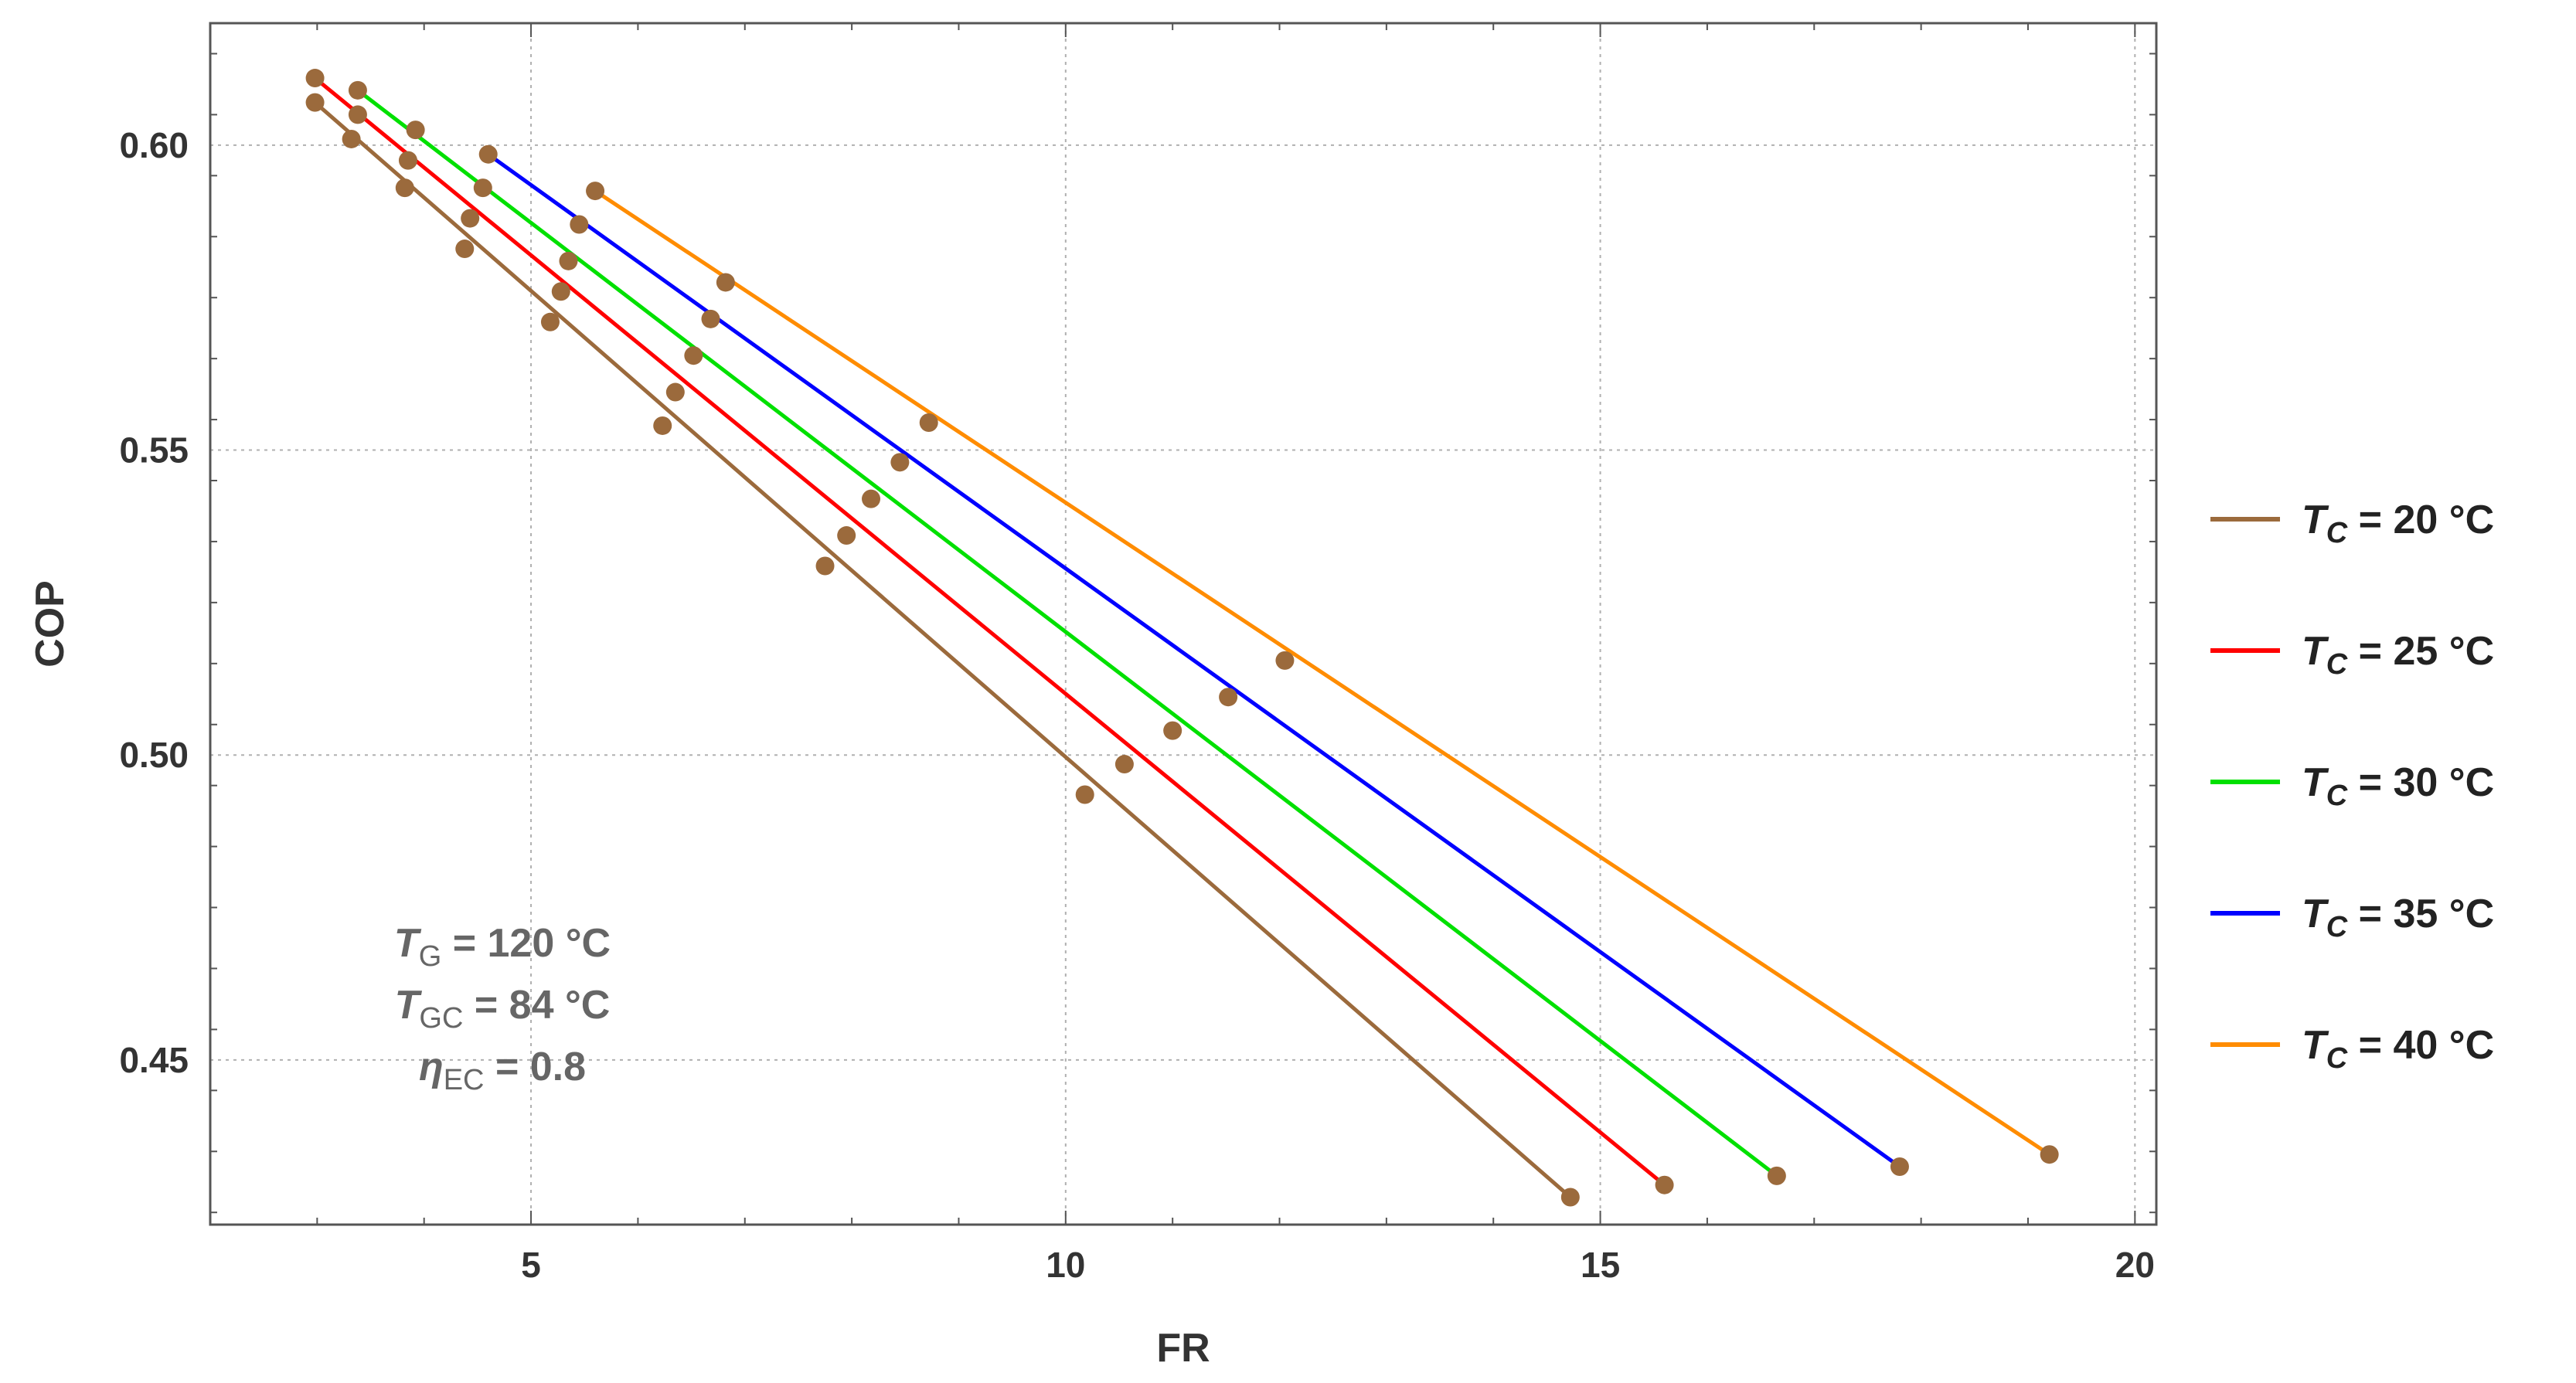  What do you see at coordinates (2135, 1265) in the screenshot?
I see `x-tick-label: 20` at bounding box center [2135, 1265].